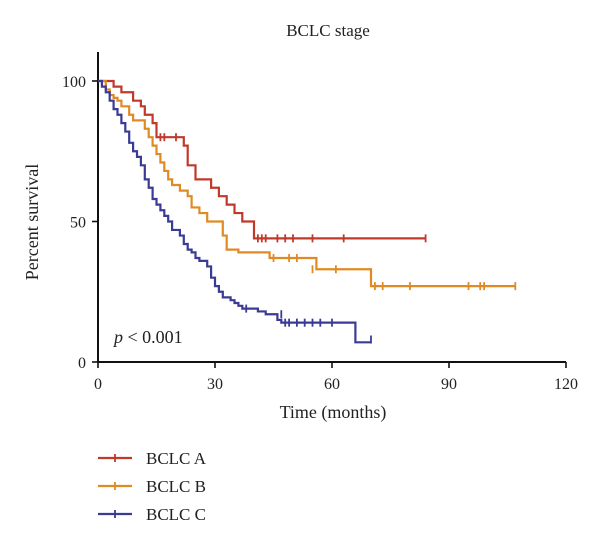  I want to click on x-ticks: 0 30 60 90 120, so click(336, 377).